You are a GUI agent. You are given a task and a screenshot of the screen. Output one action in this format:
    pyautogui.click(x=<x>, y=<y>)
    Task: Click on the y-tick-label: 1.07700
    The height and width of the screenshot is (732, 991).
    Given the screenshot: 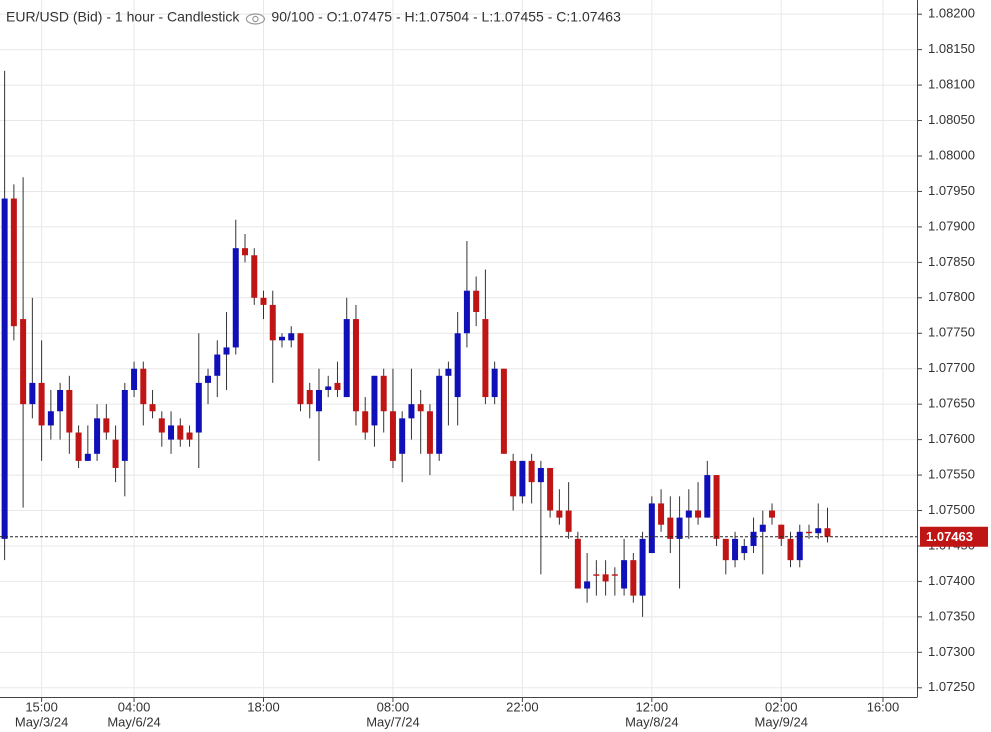 What is the action you would take?
    pyautogui.click(x=951, y=367)
    